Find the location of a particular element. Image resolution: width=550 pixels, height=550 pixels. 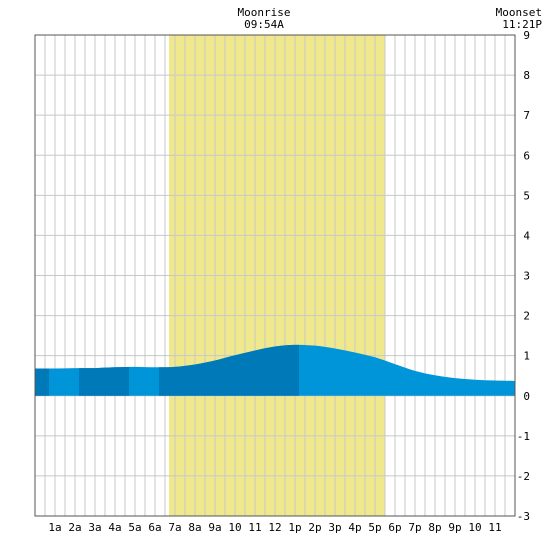

y-tick-label: 8 is located at coordinates (526, 75).